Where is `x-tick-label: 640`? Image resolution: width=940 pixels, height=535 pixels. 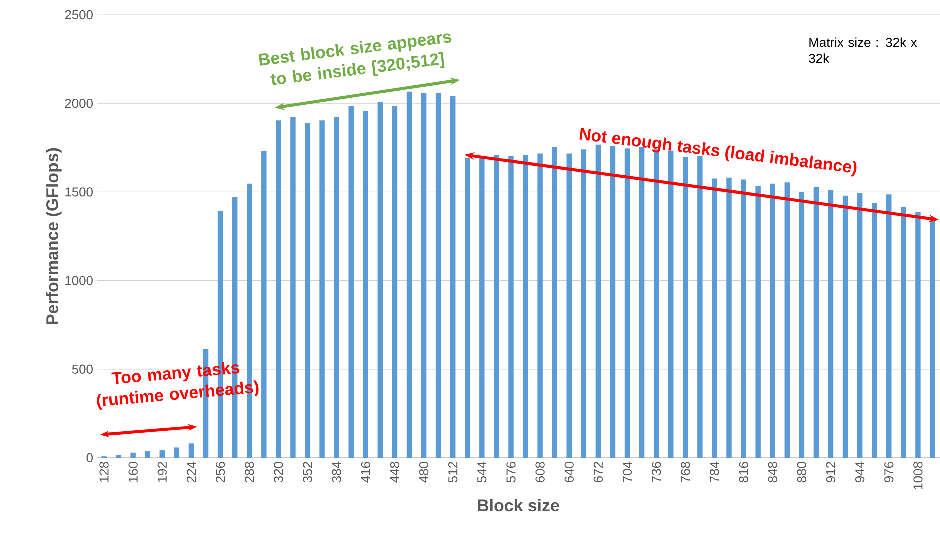 x-tick-label: 640 is located at coordinates (569, 472).